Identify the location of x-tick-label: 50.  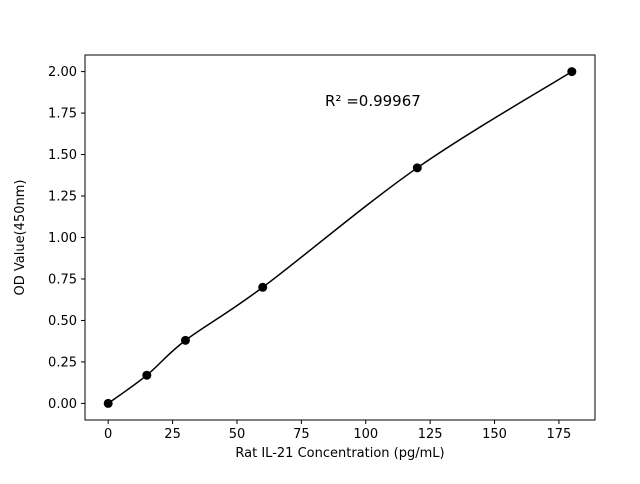
(237, 434).